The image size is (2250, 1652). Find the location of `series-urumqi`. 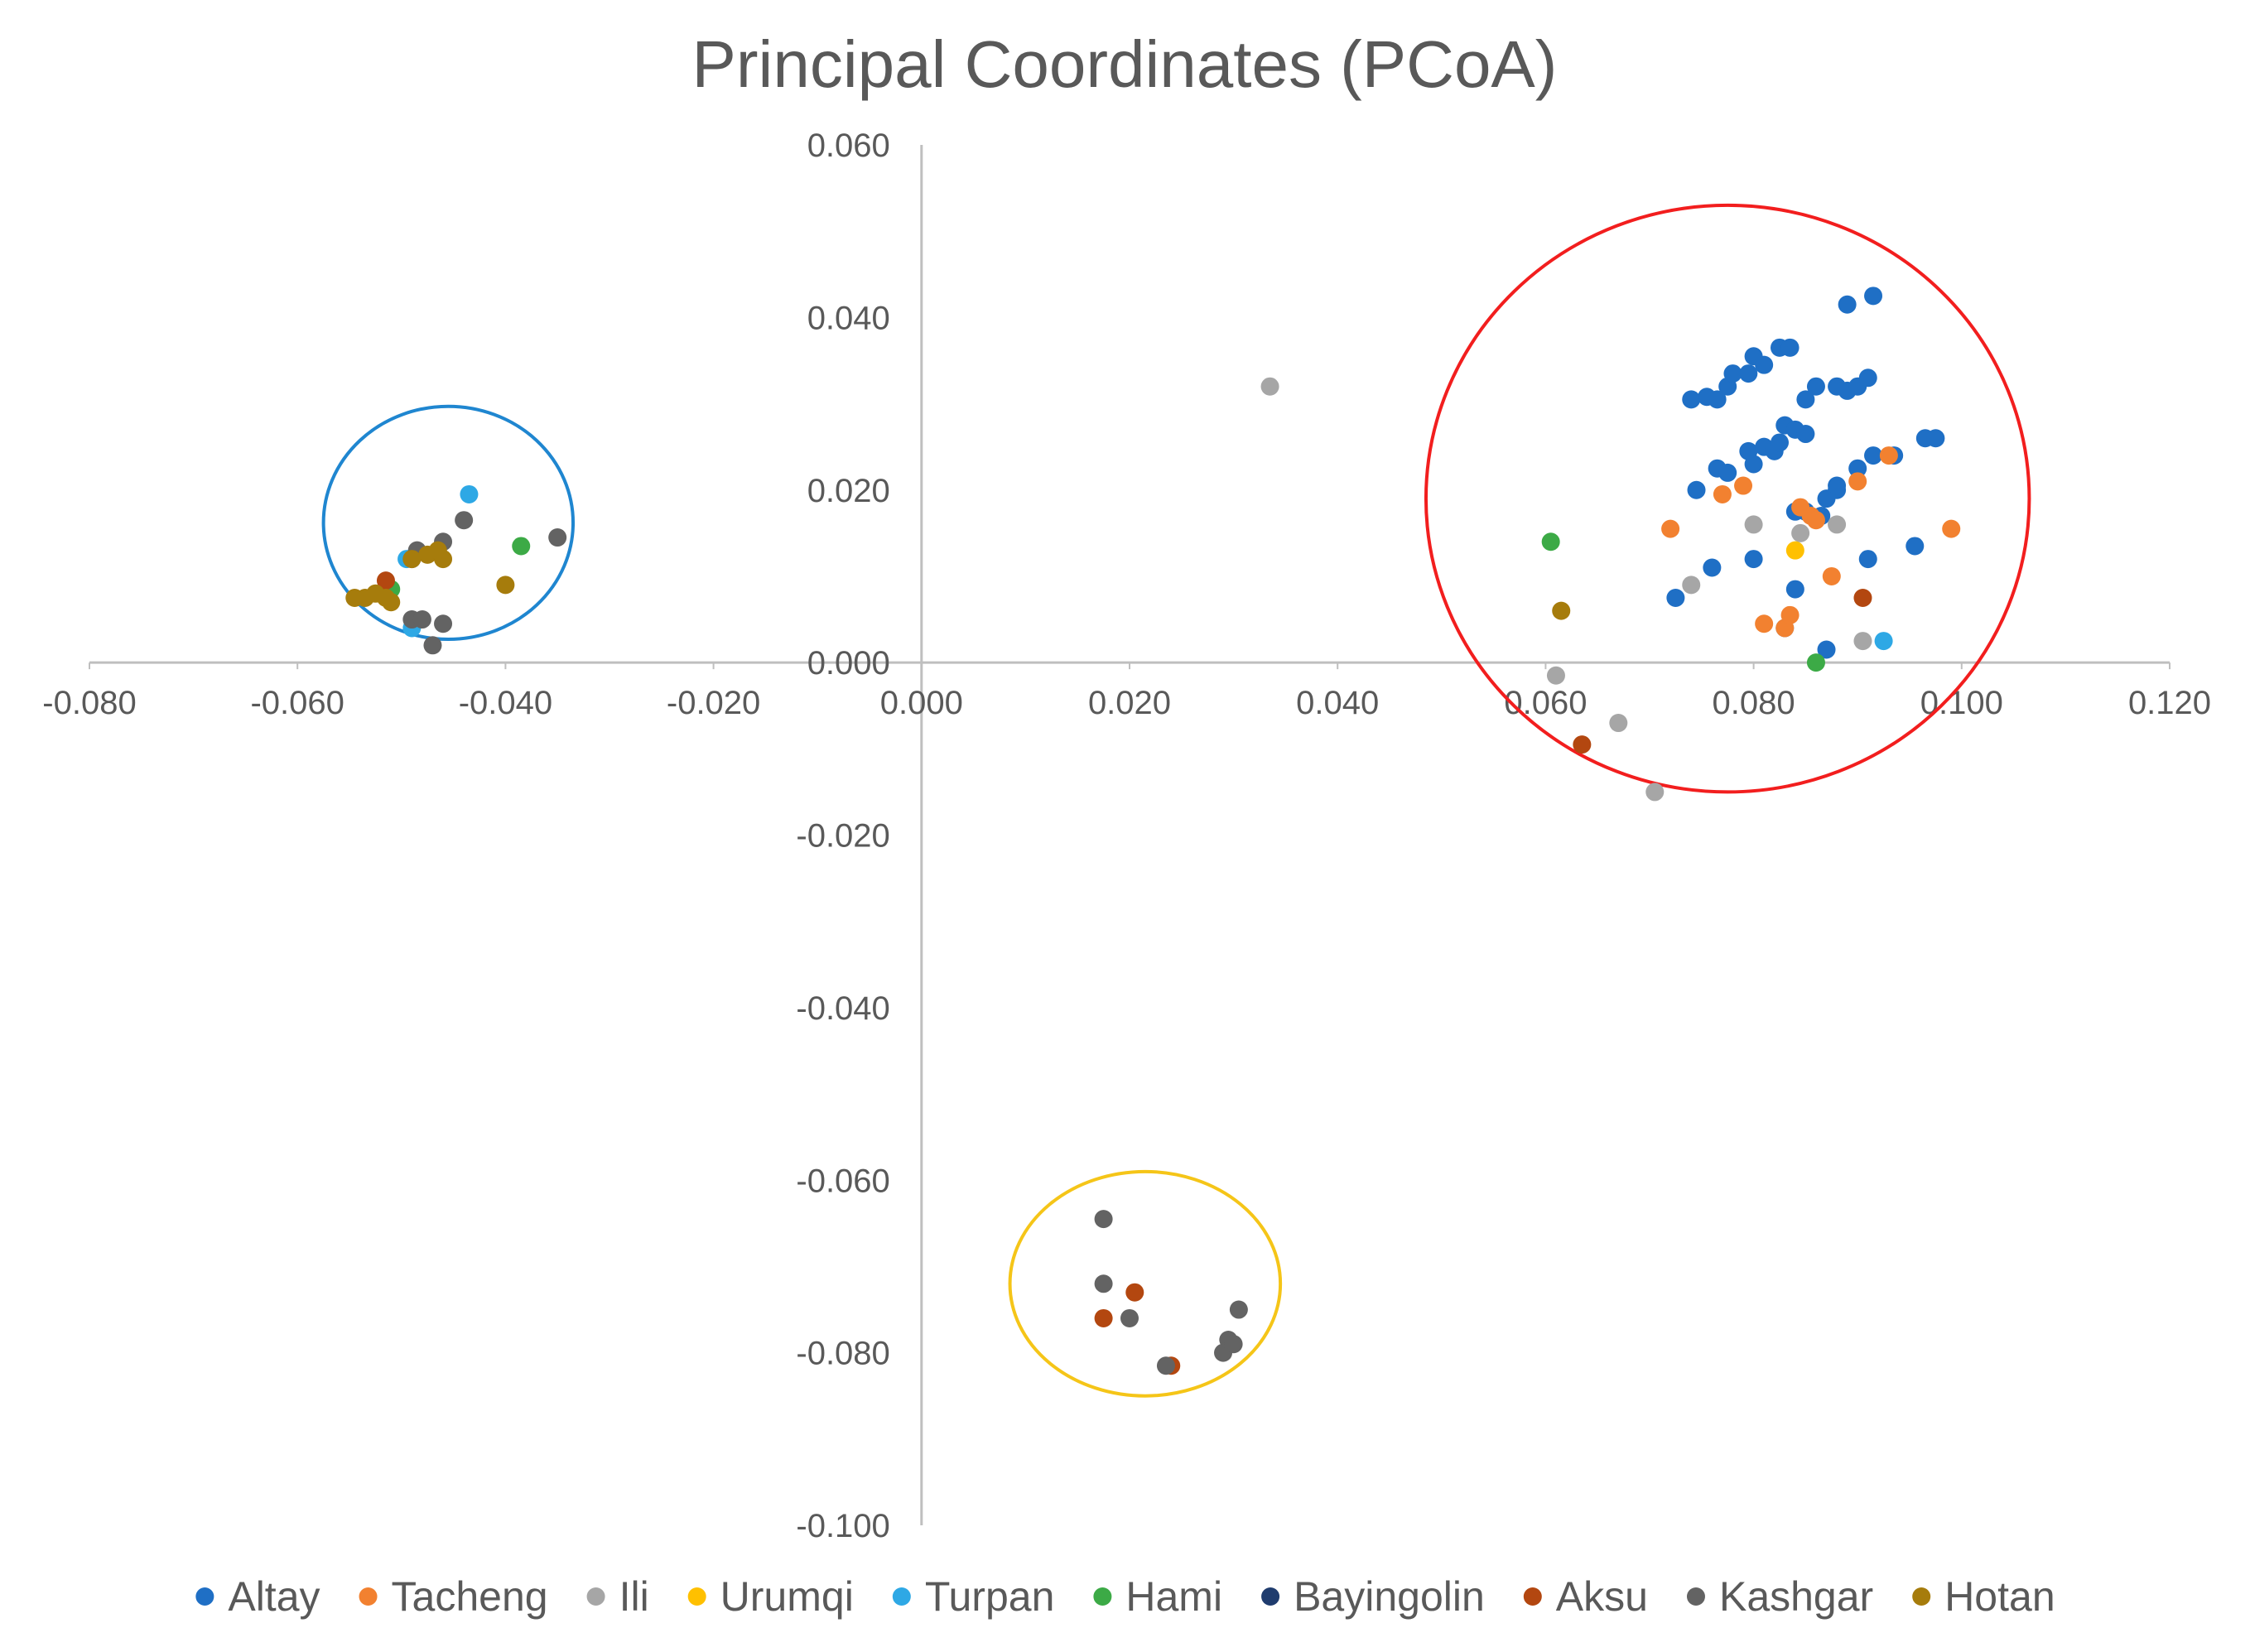

series-urumqi is located at coordinates (1794, 550).